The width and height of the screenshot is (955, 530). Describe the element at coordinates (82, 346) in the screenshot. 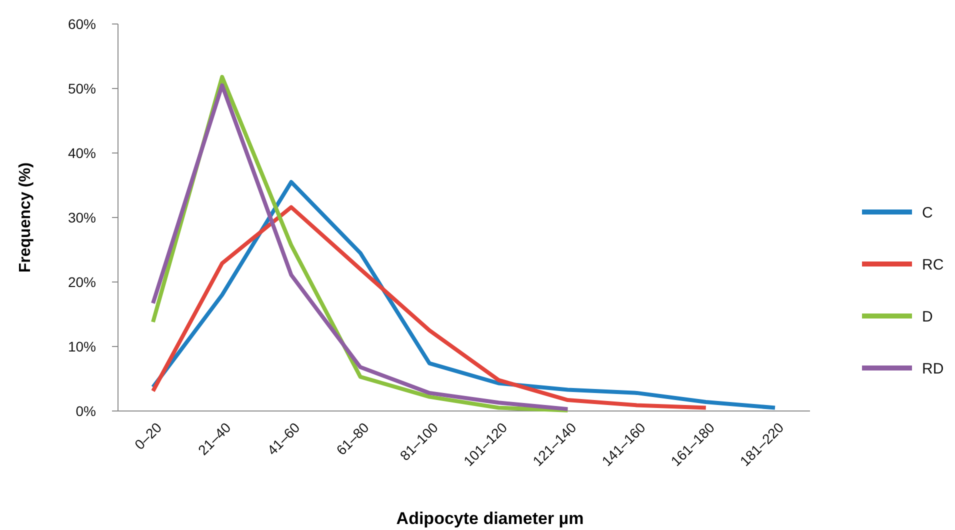

I see `y-tick-label: 10%` at that location.